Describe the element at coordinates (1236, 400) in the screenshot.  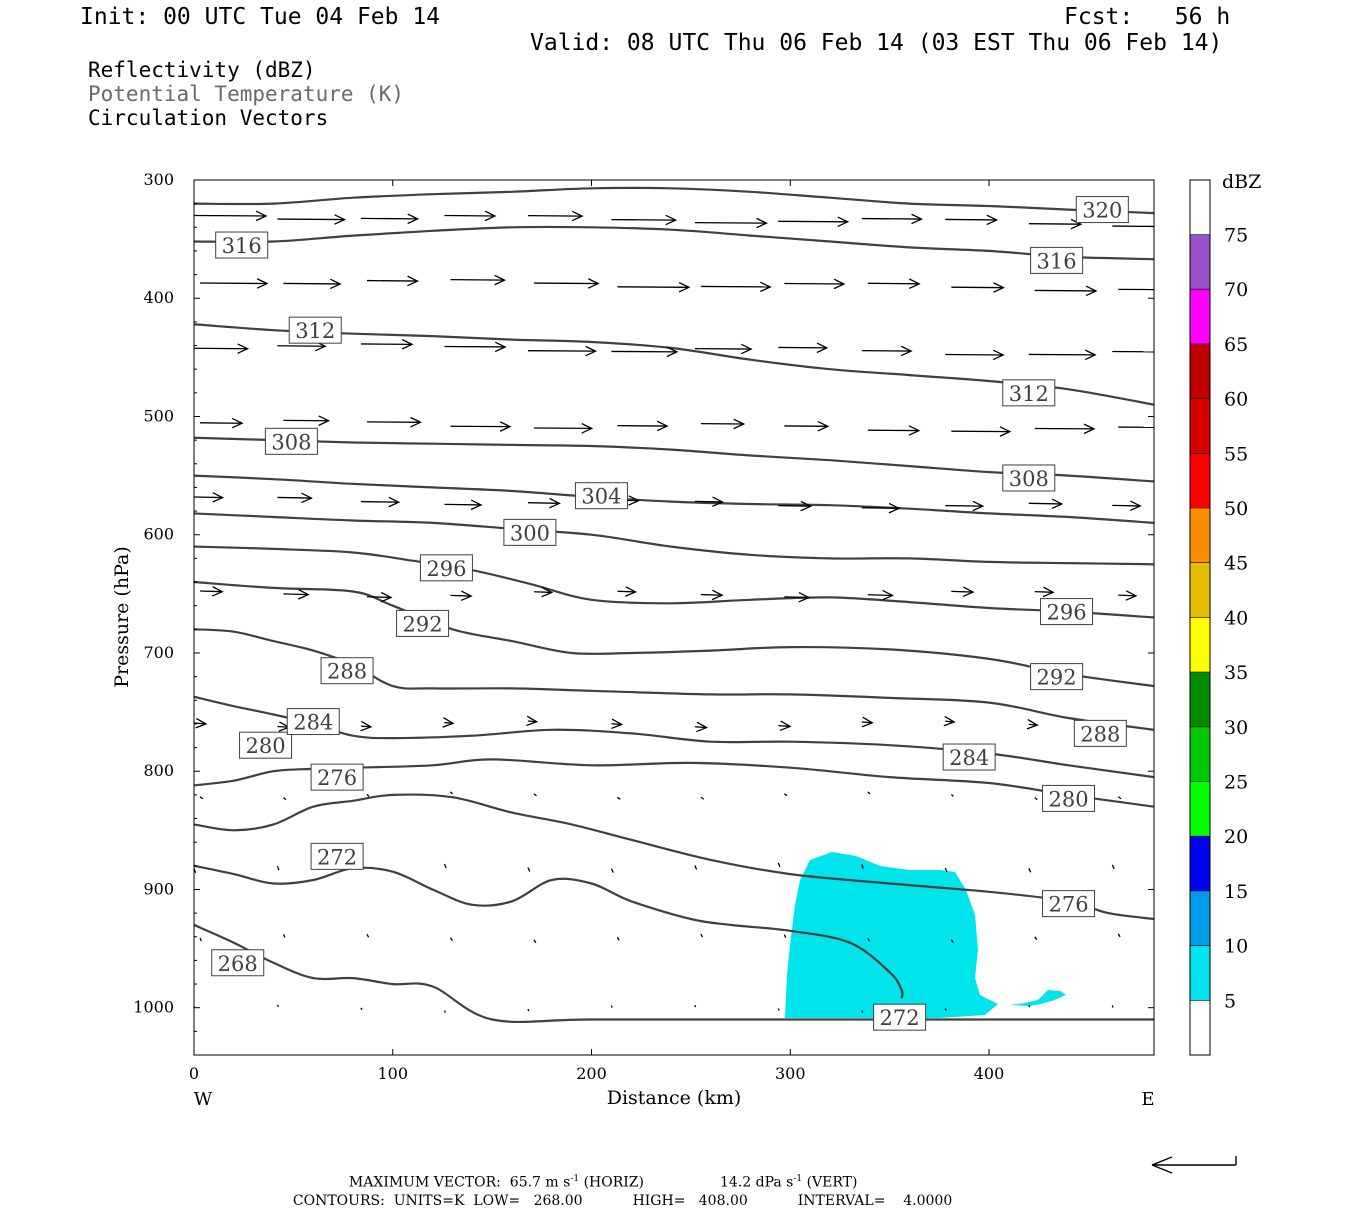
I see `colorbar-label: 60` at that location.